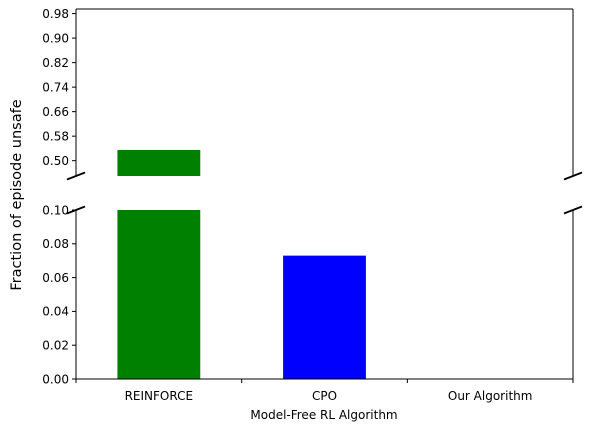 The image size is (590, 432). I want to click on x-tick-label-0: REINFORCE, so click(159, 396).